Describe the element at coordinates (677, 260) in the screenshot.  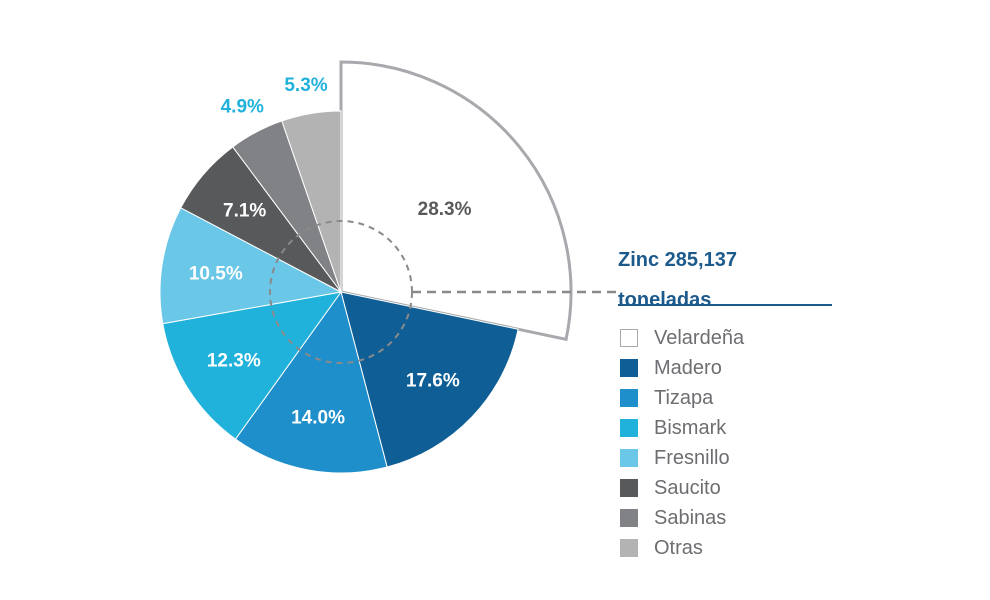
I see `chart-title-line1: Zinc 285,137` at that location.